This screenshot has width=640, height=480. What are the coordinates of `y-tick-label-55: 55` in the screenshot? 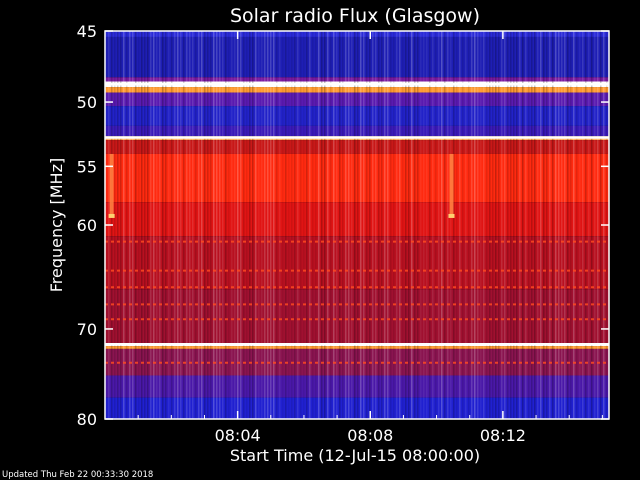 It's located at (87, 166).